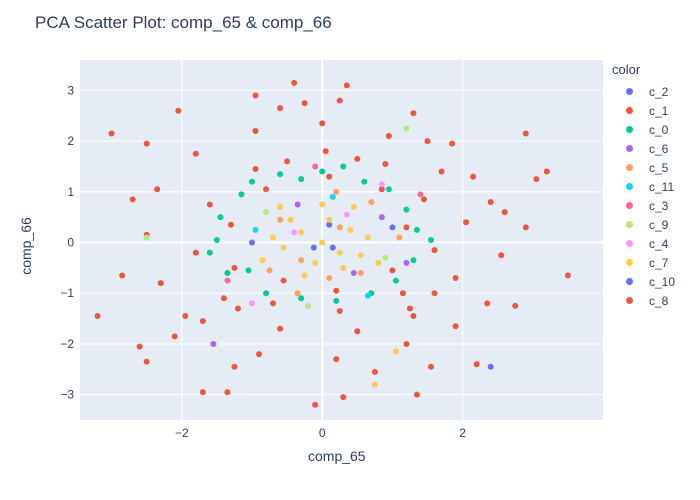  Describe the element at coordinates (183, 22) in the screenshot. I see `chart-title: PCA Scatter Plot: comp_65 & comp_66` at that location.